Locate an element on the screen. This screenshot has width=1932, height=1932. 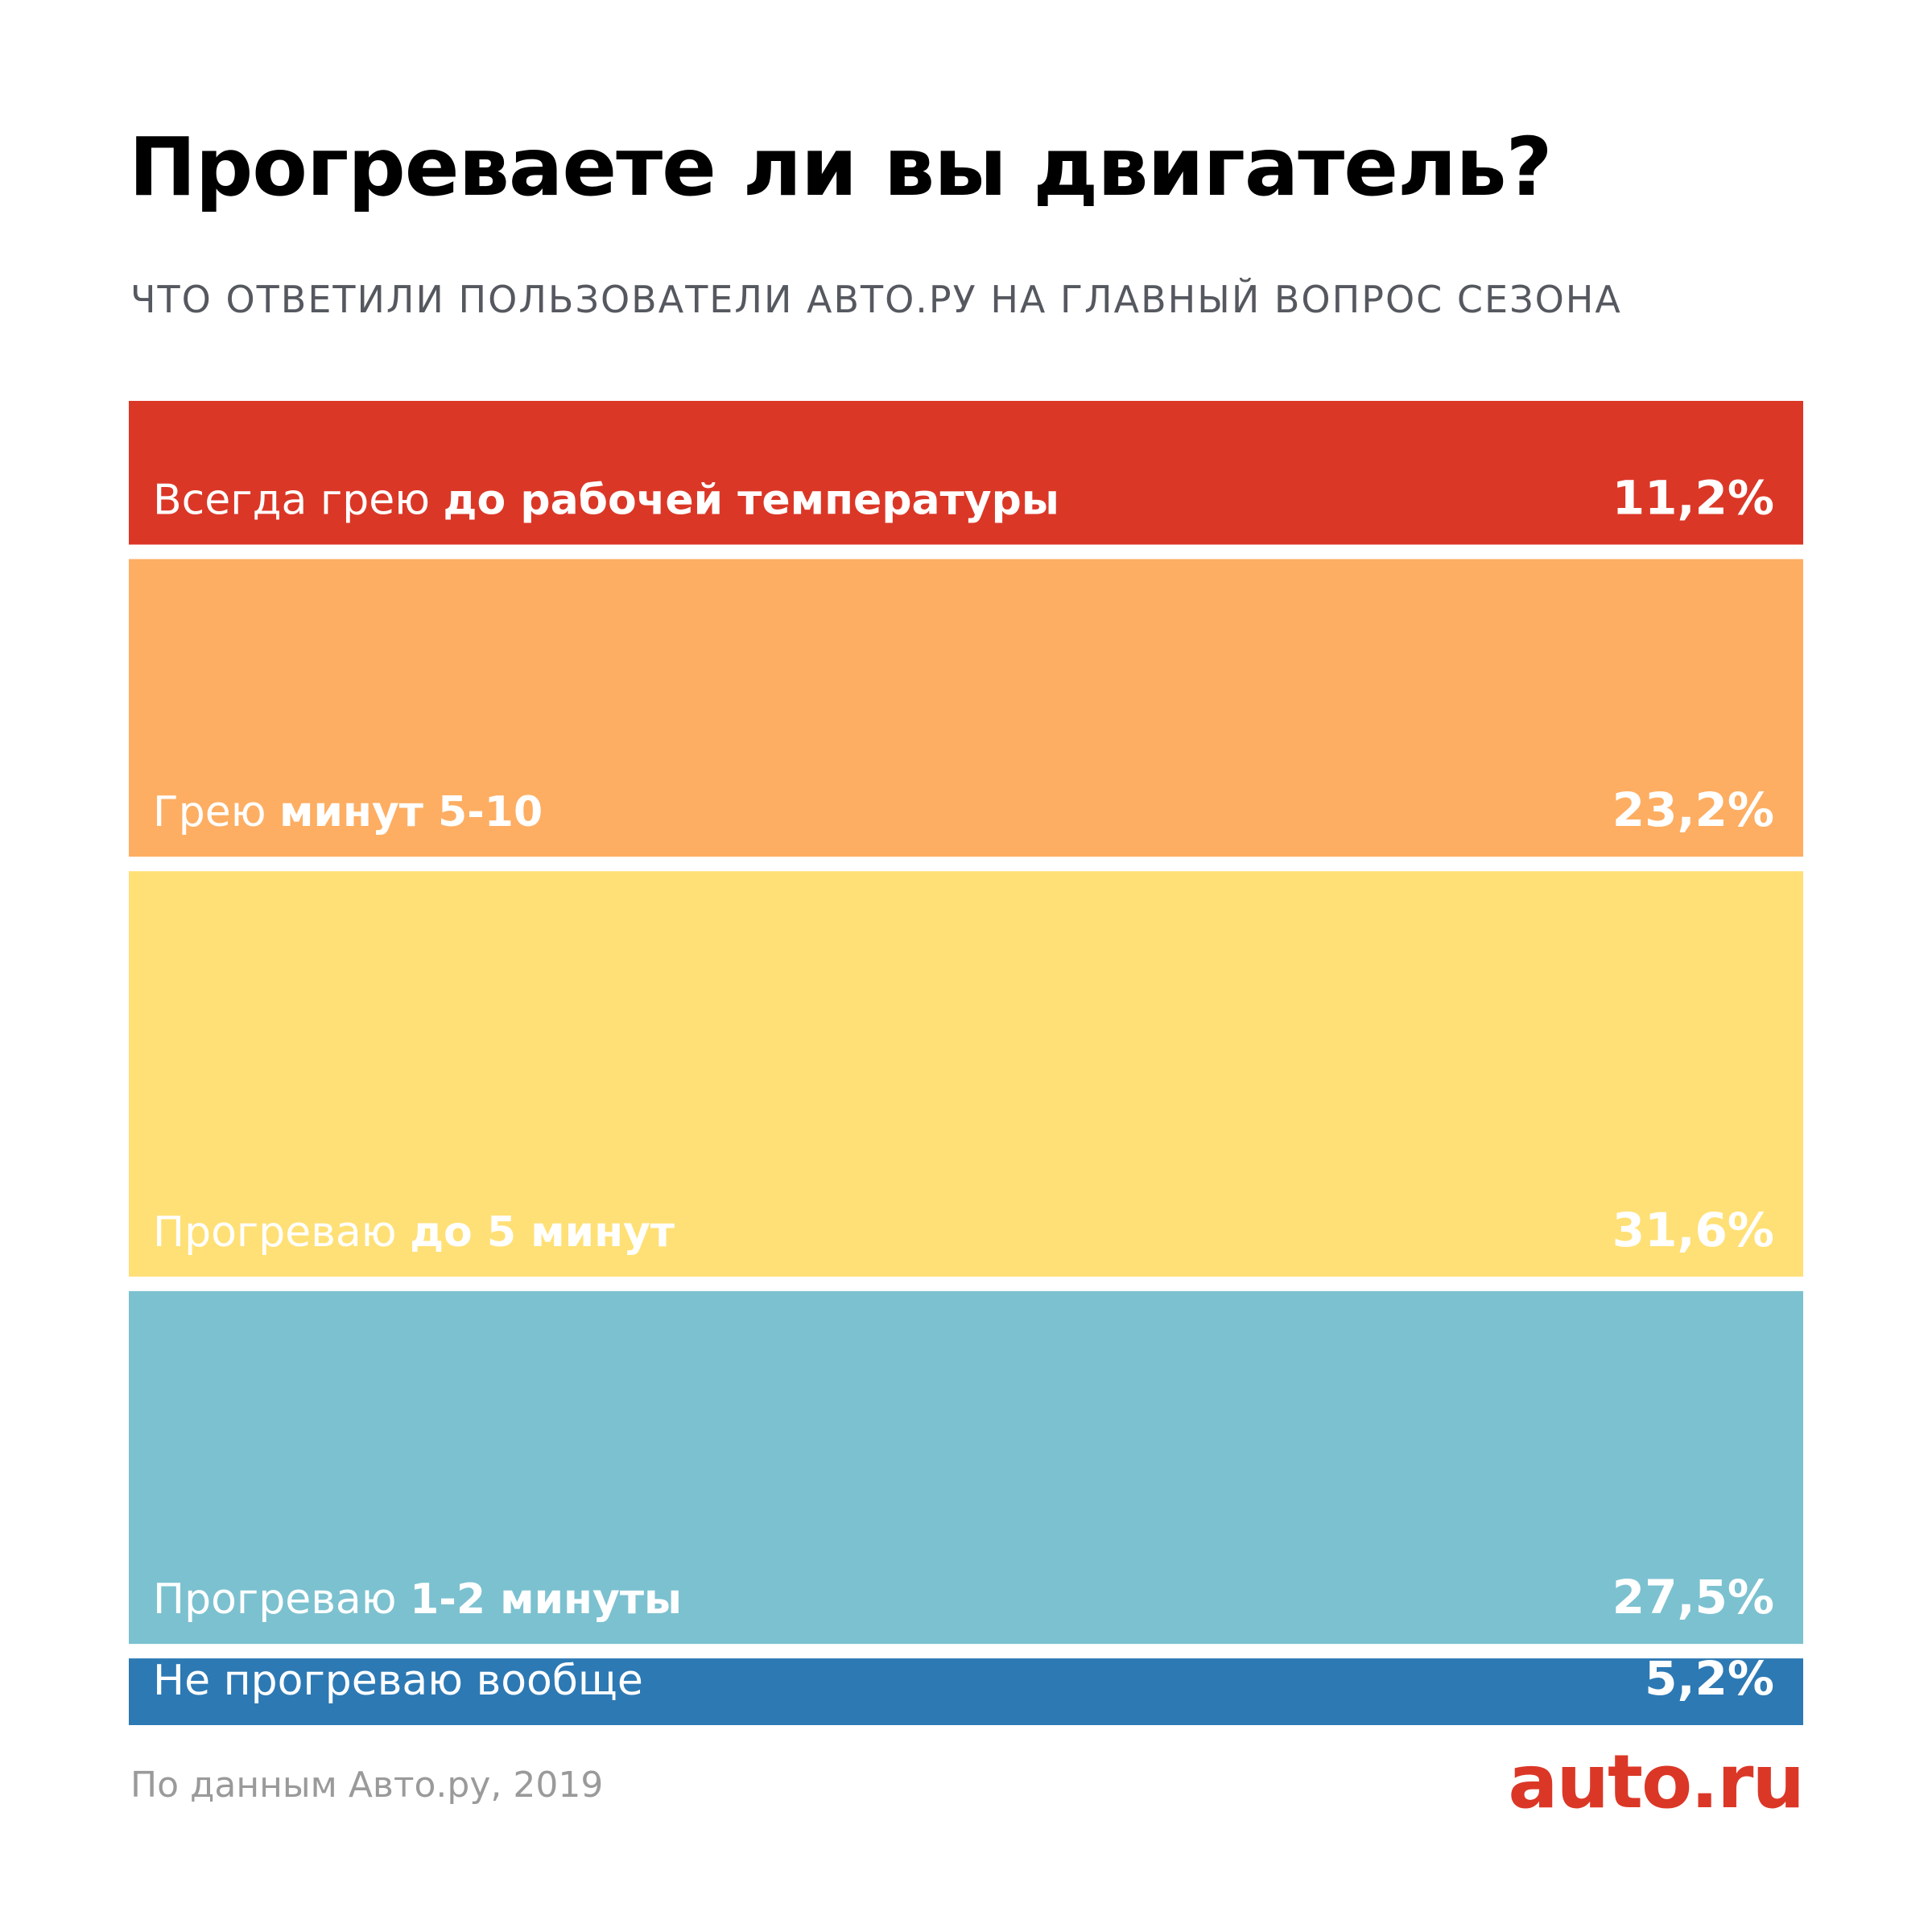
bar-label-bold: до 5 минут is located at coordinates (542, 1232).